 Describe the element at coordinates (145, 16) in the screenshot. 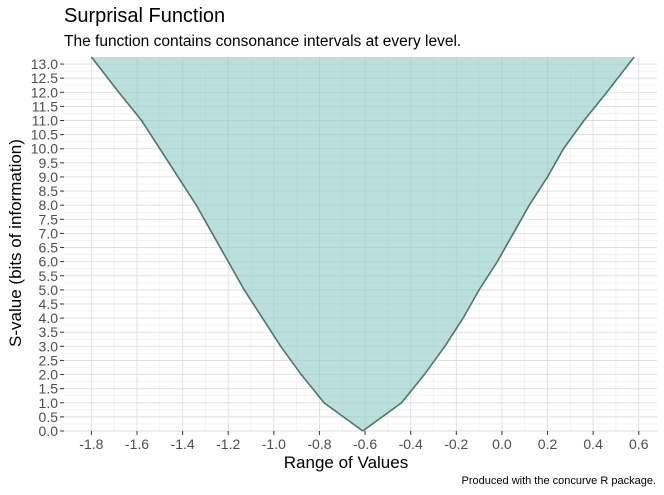

I see `chart-title: Surprisal Function` at that location.